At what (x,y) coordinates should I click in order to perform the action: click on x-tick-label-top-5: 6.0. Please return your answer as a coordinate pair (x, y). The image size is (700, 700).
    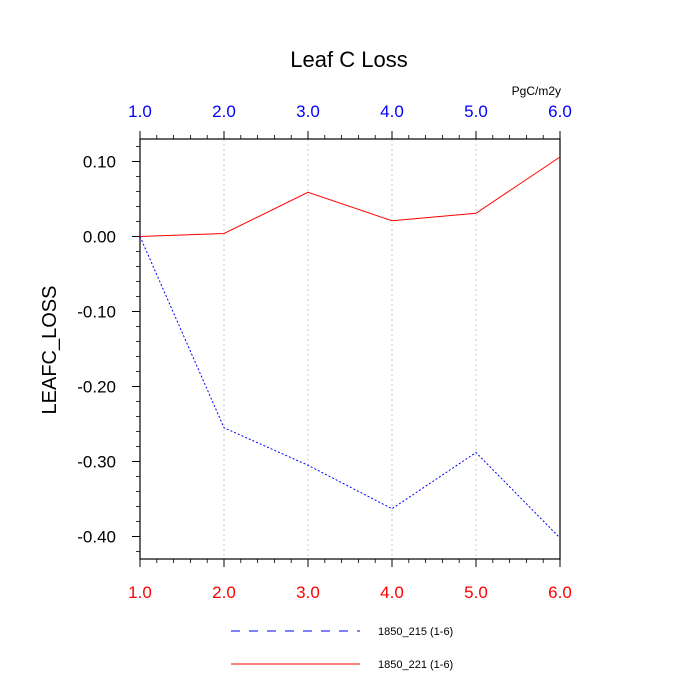
    Looking at the image, I should click on (560, 111).